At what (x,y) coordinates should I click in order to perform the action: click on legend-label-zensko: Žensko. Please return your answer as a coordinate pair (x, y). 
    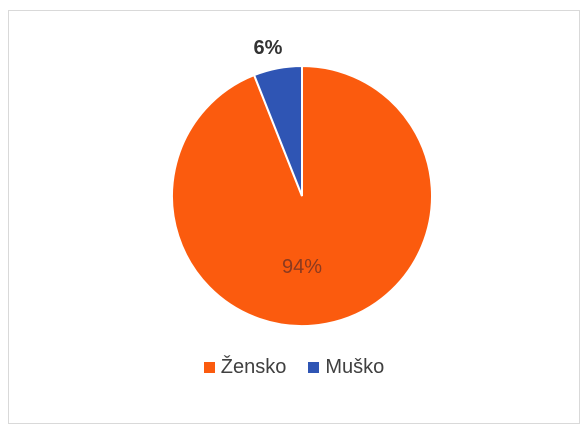
    Looking at the image, I should click on (253, 367).